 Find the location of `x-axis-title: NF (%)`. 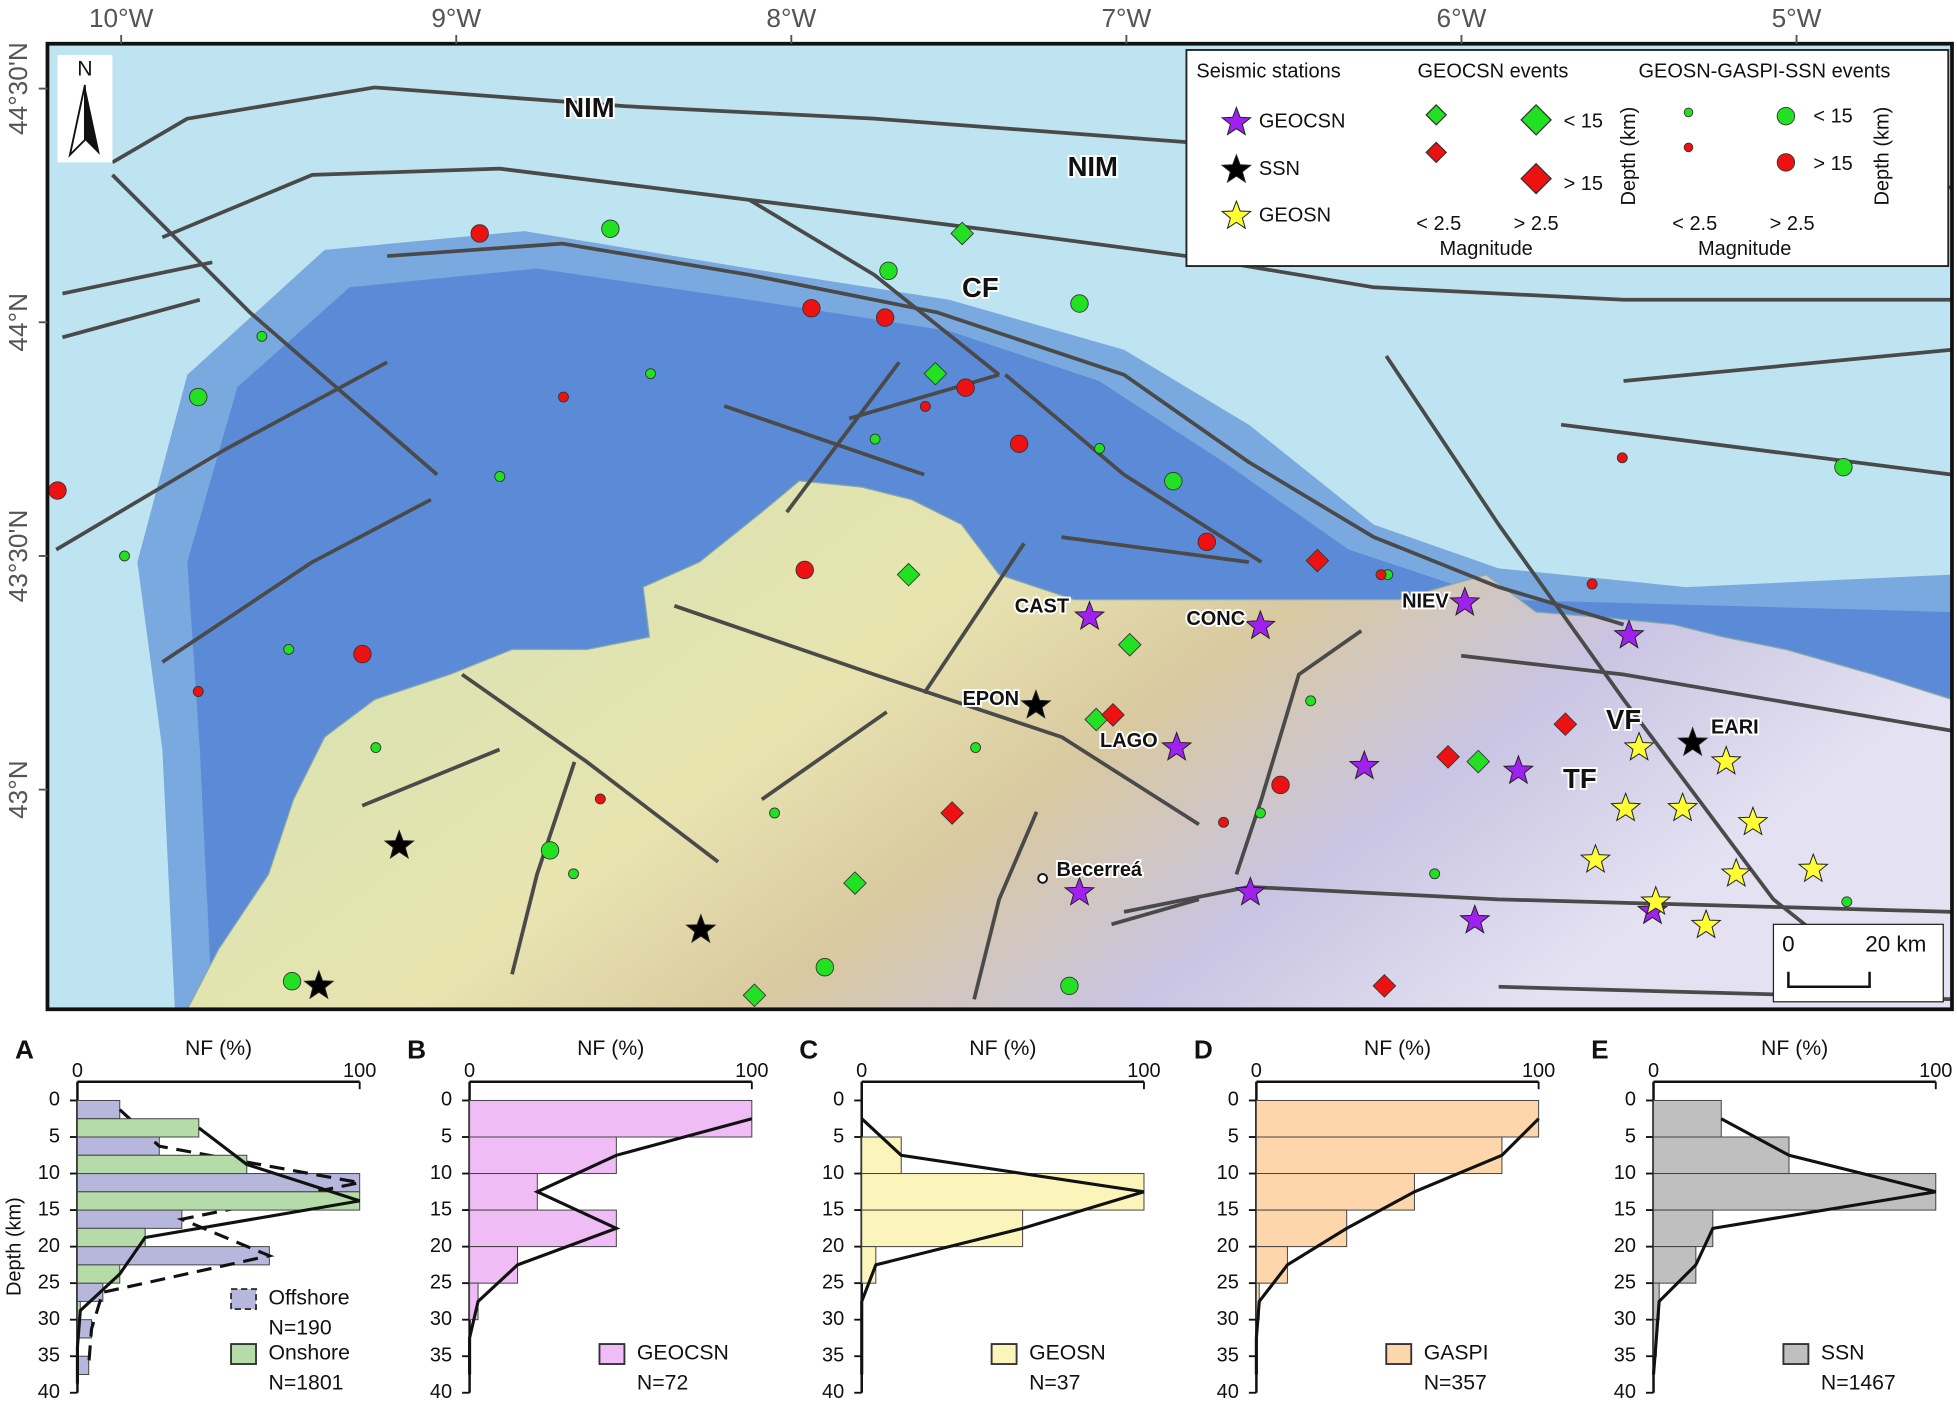

x-axis-title: NF (%) is located at coordinates (1794, 1048).